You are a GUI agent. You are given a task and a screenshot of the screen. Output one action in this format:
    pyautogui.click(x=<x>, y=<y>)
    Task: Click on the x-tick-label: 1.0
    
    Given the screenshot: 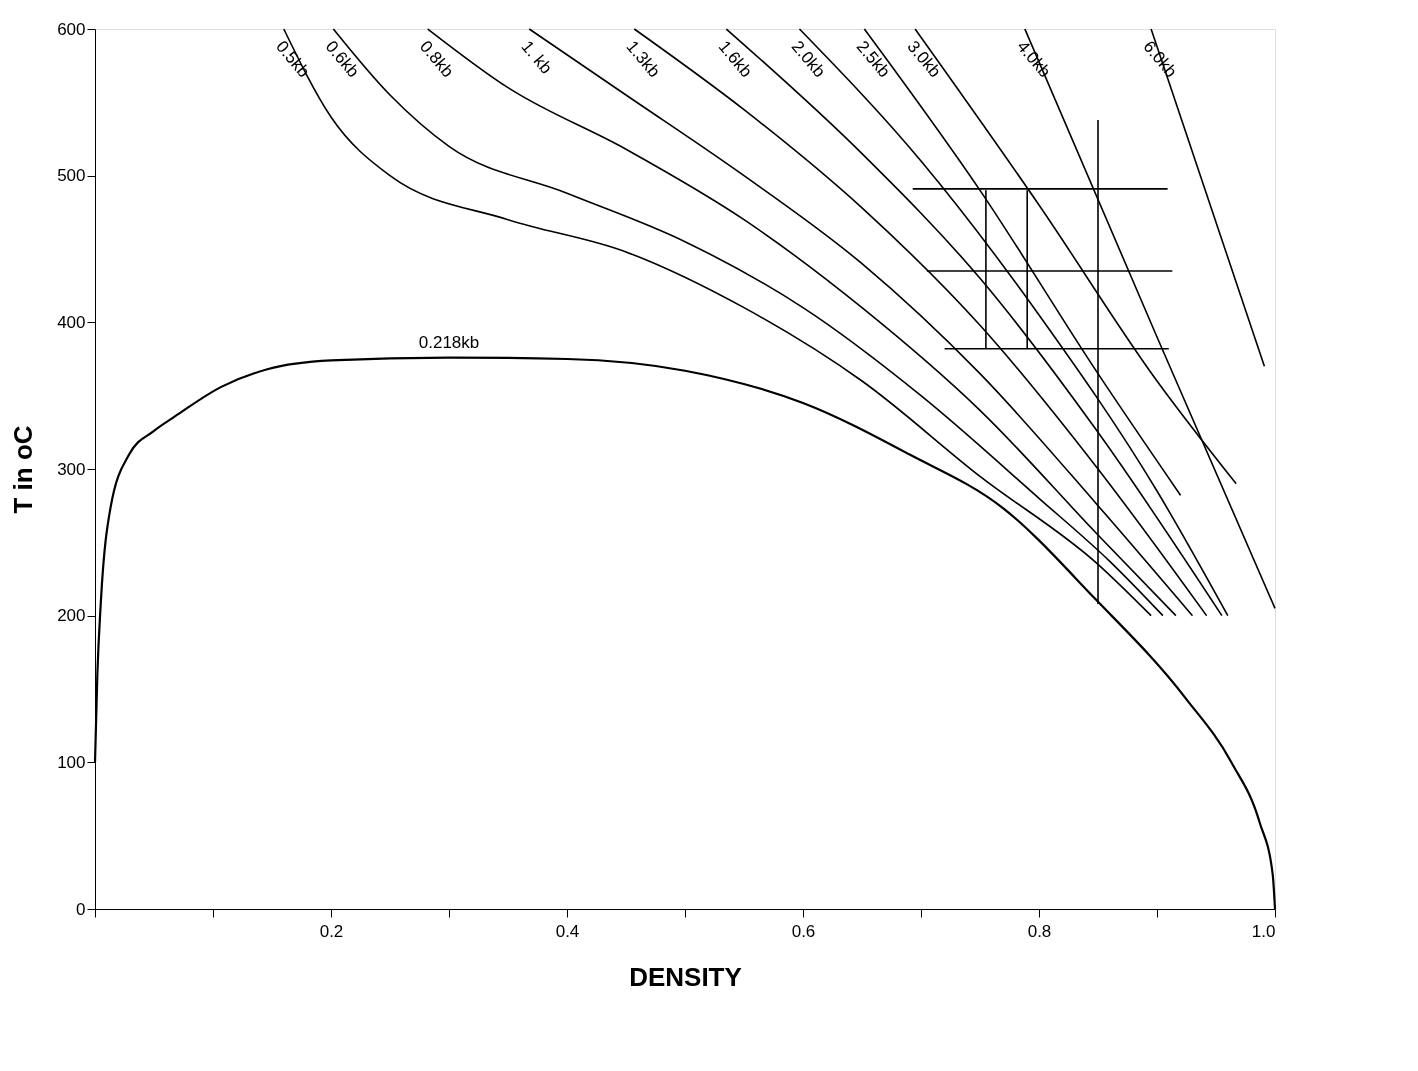 What is the action you would take?
    pyautogui.click(x=1263, y=931)
    